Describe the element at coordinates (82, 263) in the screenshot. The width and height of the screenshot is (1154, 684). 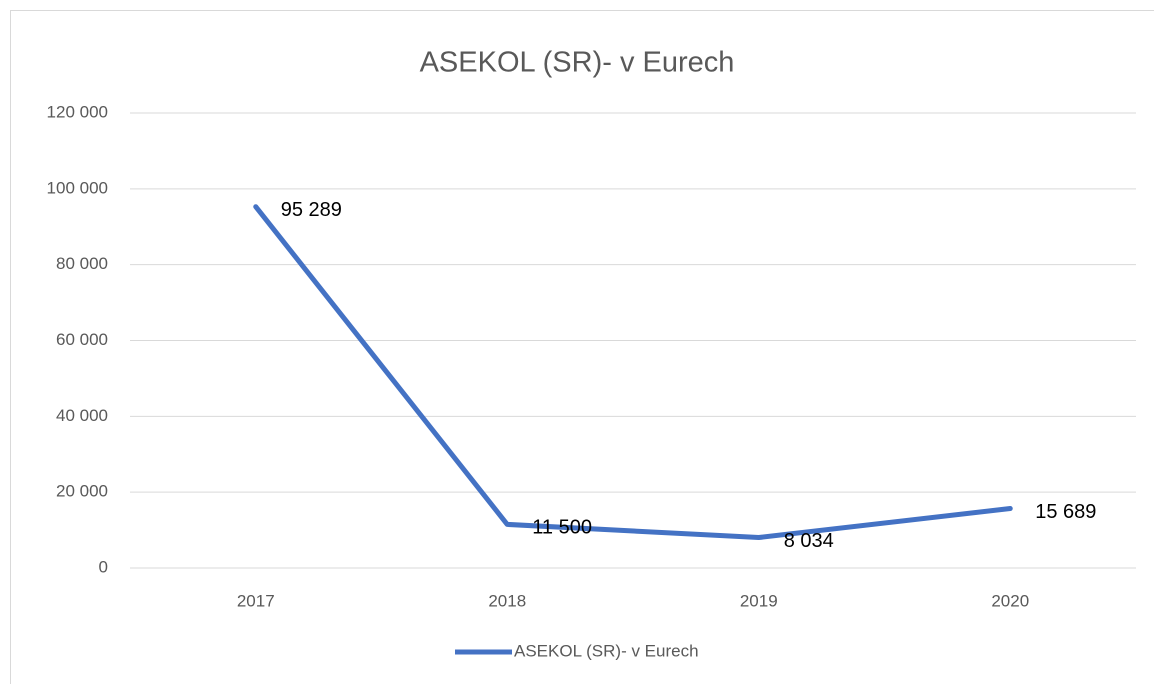
I see `y-tick-label: 80 000` at that location.